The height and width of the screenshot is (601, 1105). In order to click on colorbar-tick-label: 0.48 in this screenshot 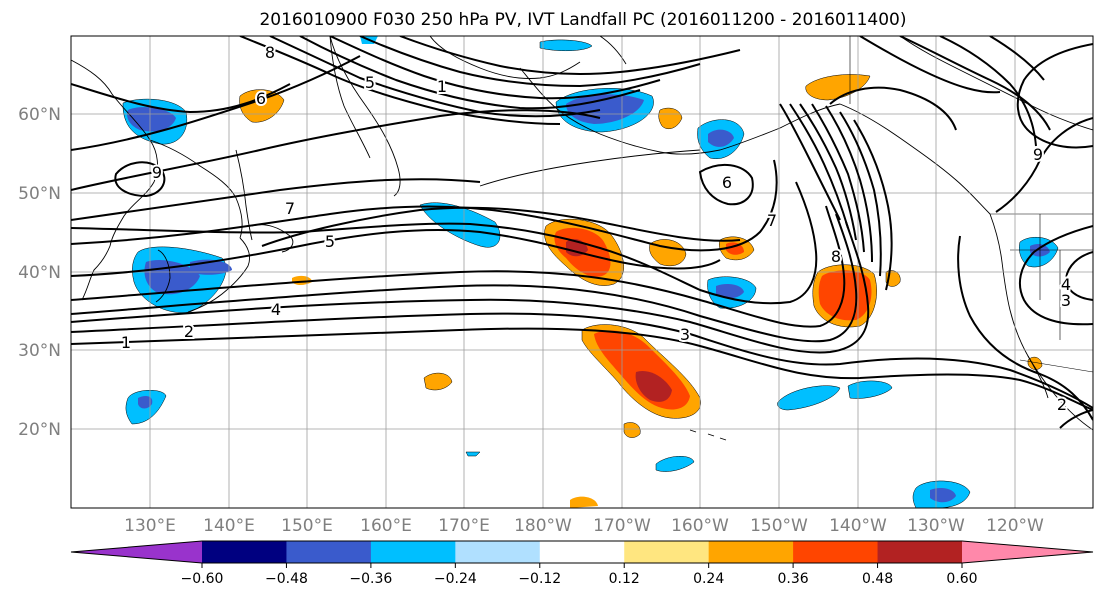, I will do `click(877, 579)`.